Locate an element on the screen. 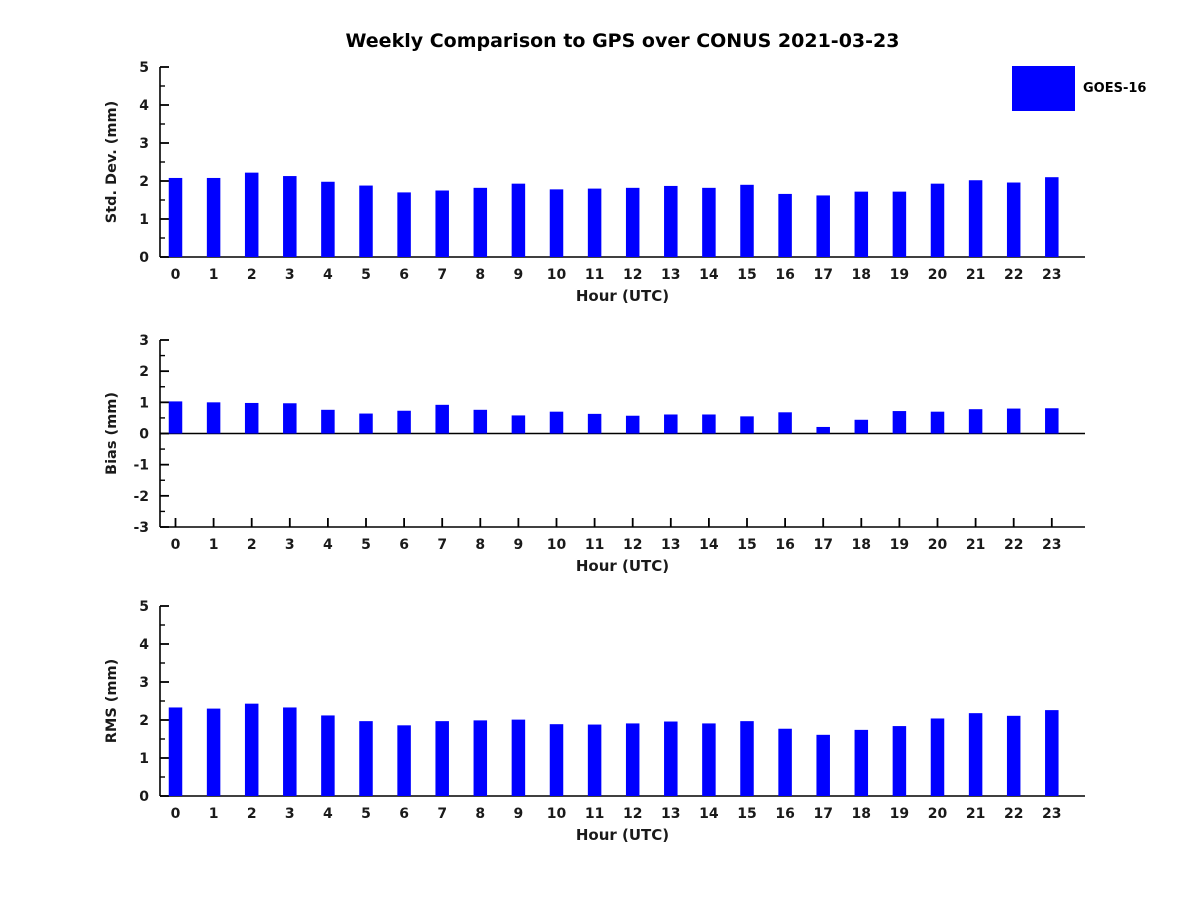 The width and height of the screenshot is (1200, 900). bias-y-tick-label: -2 is located at coordinates (141, 497).